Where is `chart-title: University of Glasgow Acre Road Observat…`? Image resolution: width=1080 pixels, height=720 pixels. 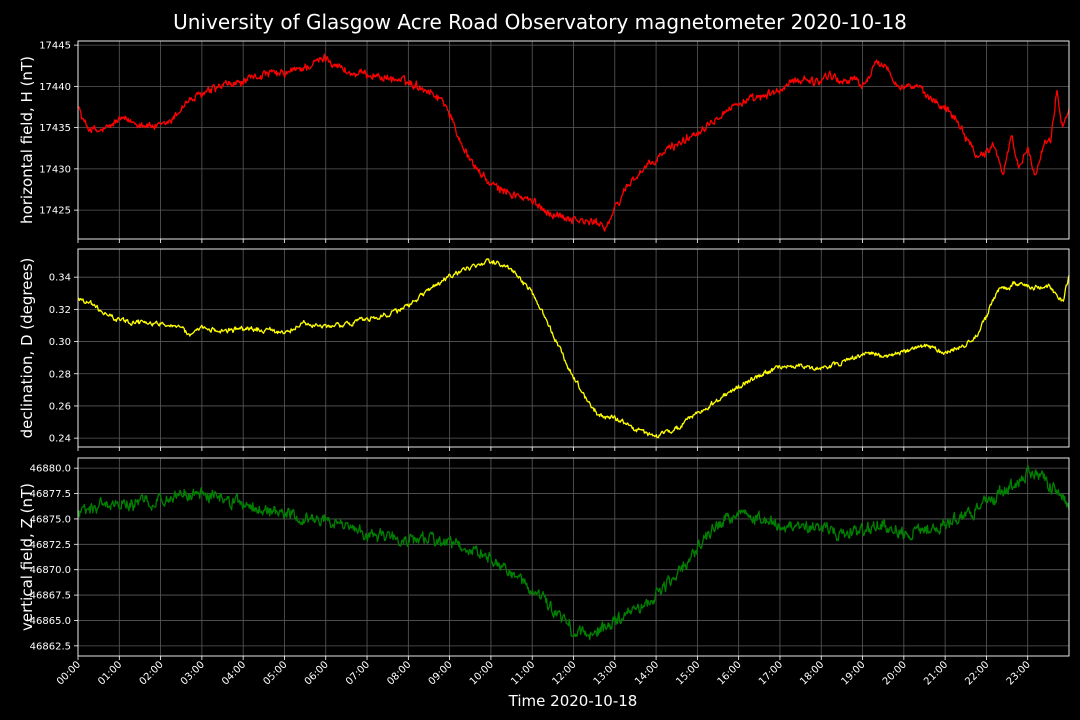 chart-title: University of Glasgow Acre Road Observat… is located at coordinates (540, 22).